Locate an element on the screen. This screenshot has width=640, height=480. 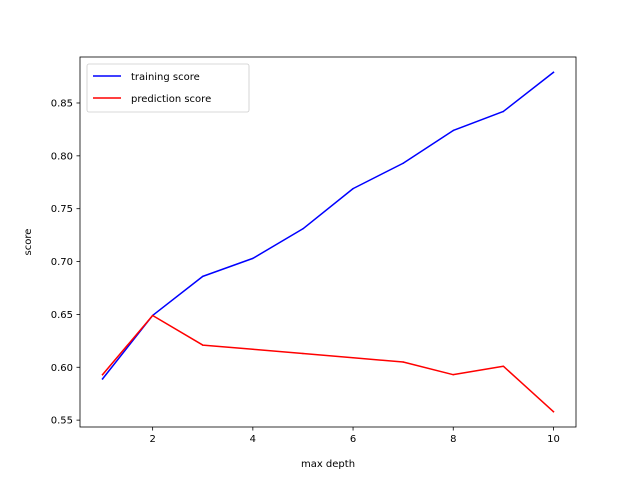
x-axis-label: max depth is located at coordinates (328, 464).